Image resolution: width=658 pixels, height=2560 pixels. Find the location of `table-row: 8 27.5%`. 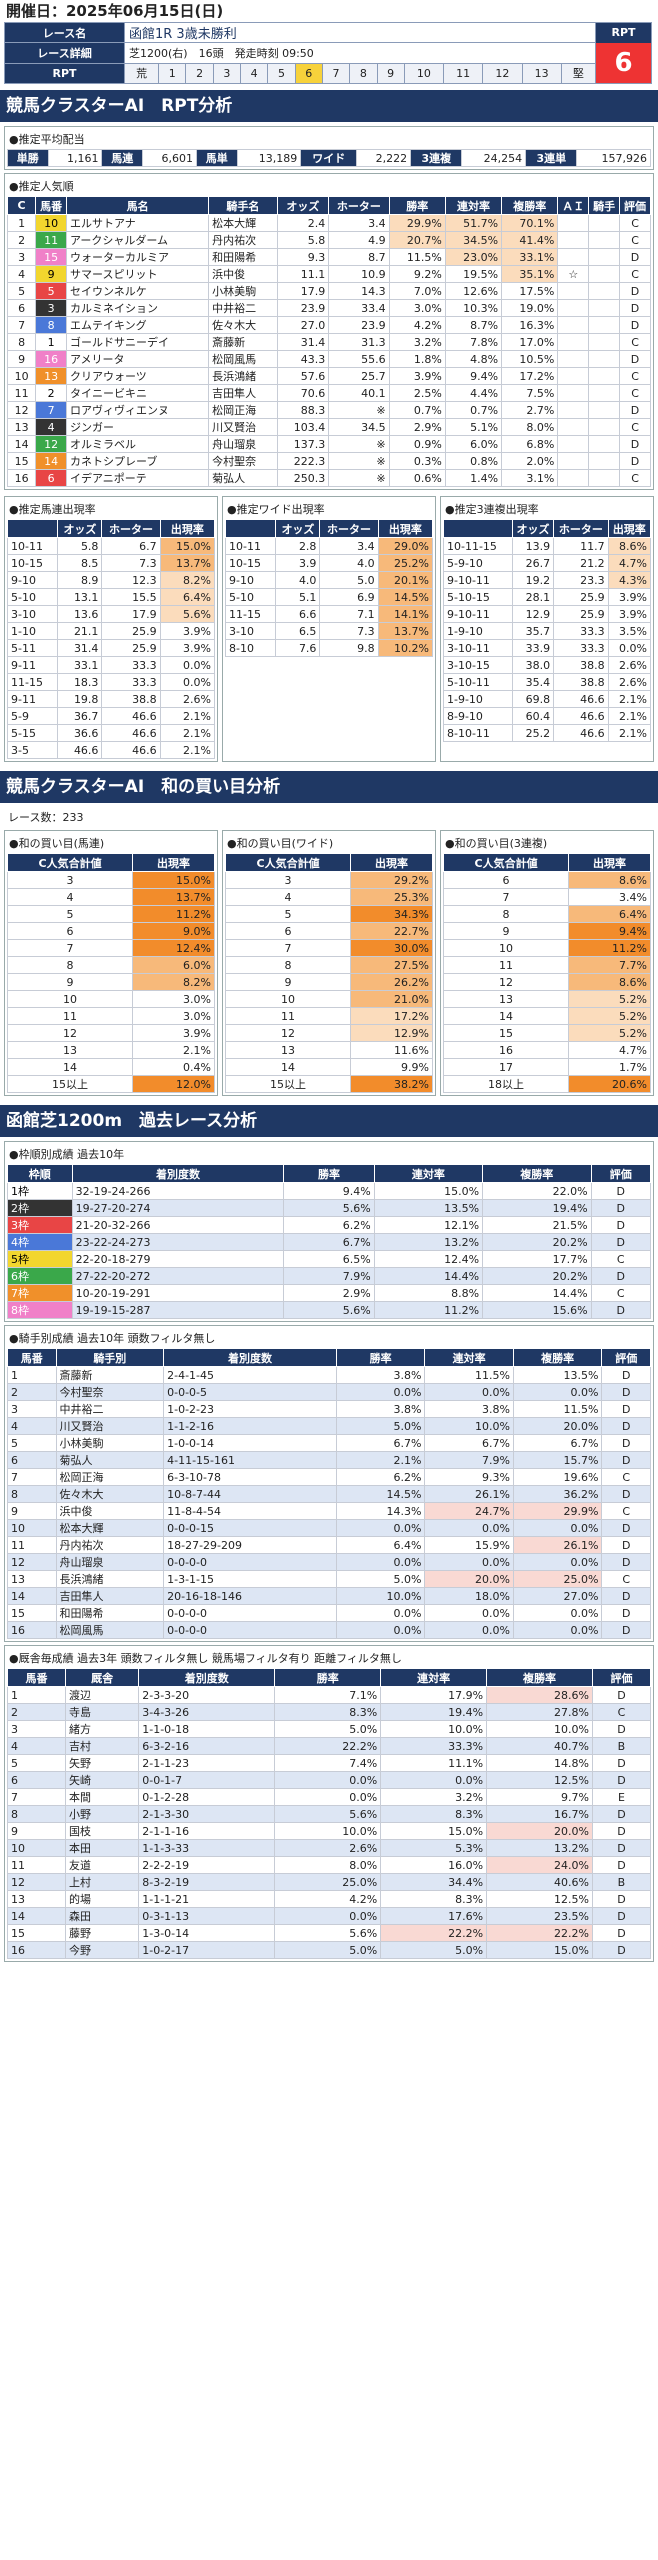

table-row: 8 27.5% is located at coordinates (328, 965).